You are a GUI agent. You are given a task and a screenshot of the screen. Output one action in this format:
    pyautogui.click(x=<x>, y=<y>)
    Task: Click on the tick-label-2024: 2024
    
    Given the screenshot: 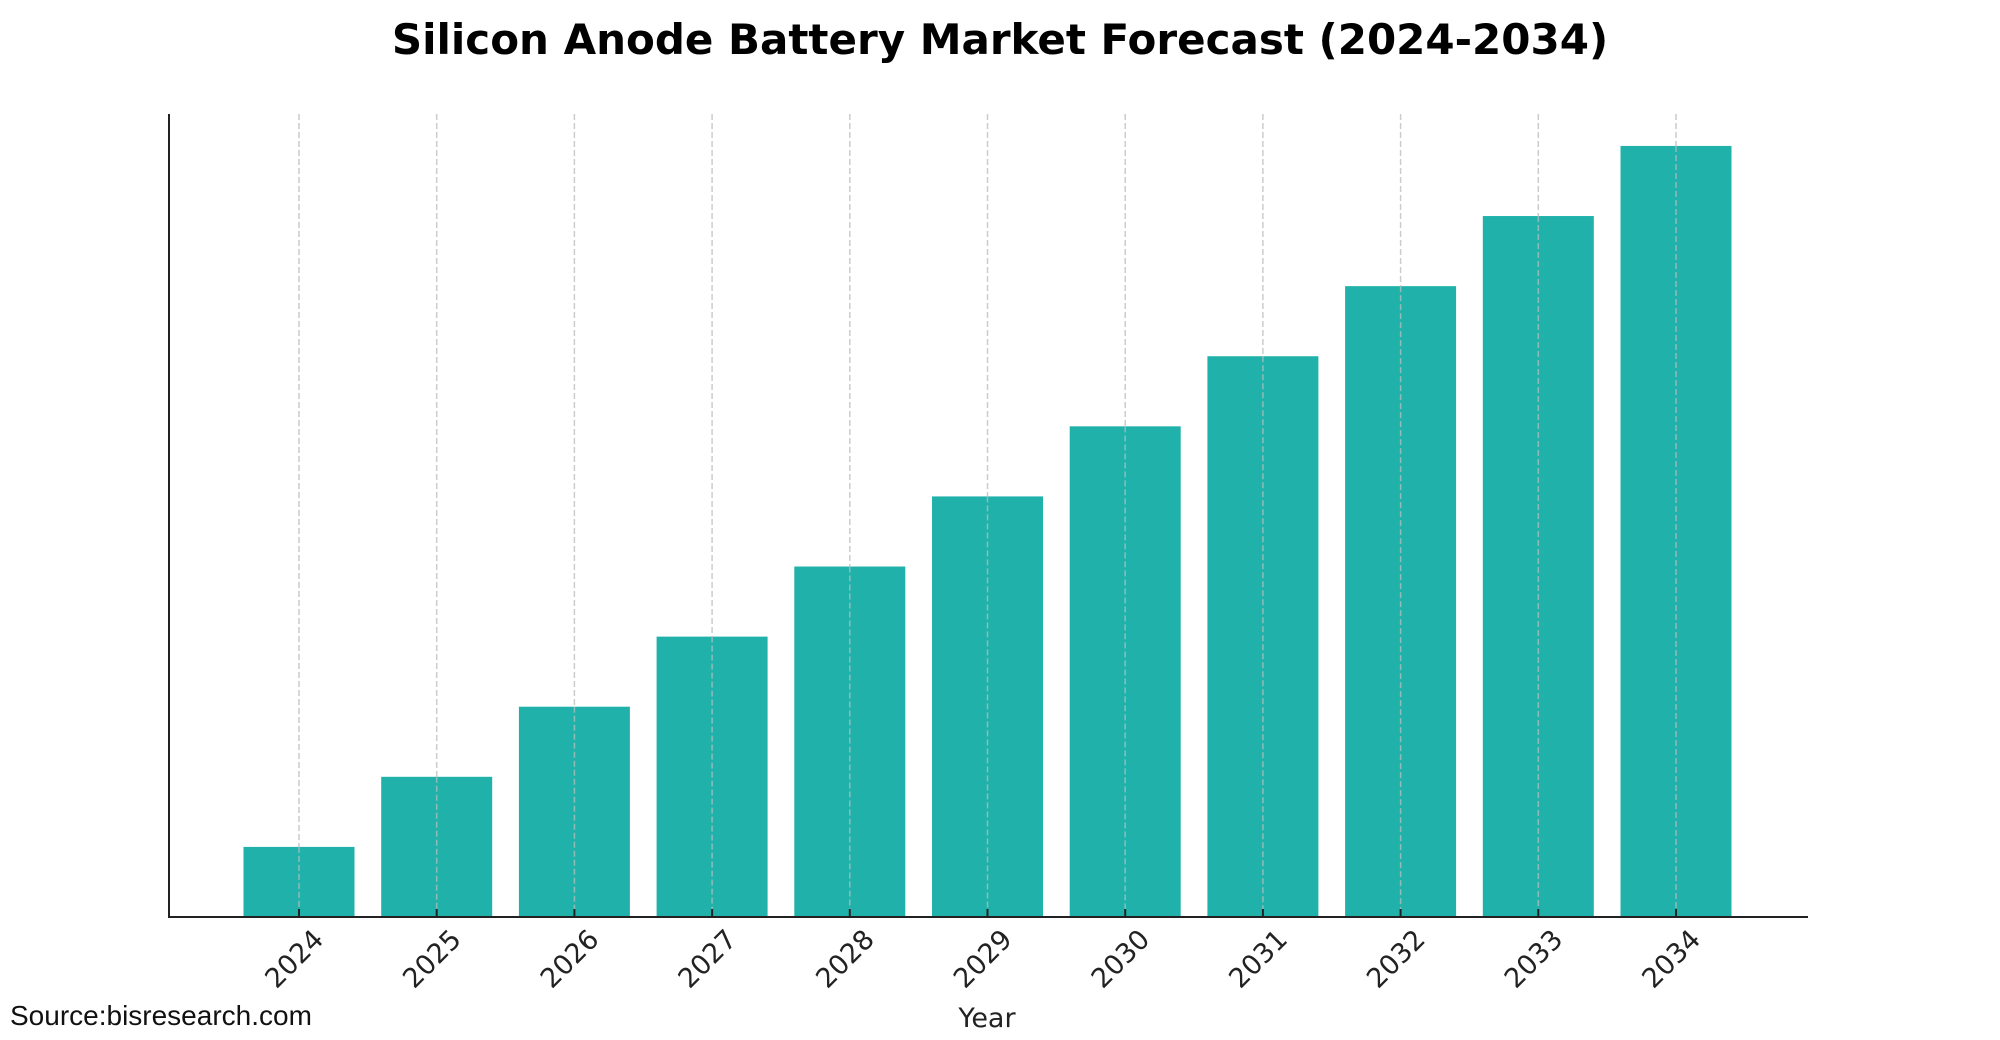 What is the action you would take?
    pyautogui.click(x=294, y=959)
    